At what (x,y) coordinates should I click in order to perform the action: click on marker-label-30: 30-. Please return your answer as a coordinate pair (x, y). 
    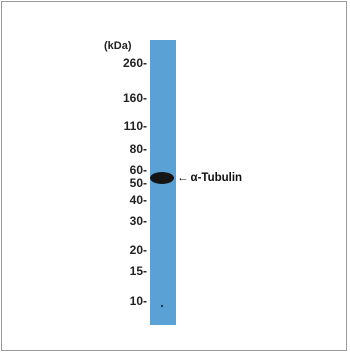
    Looking at the image, I should click on (138, 220).